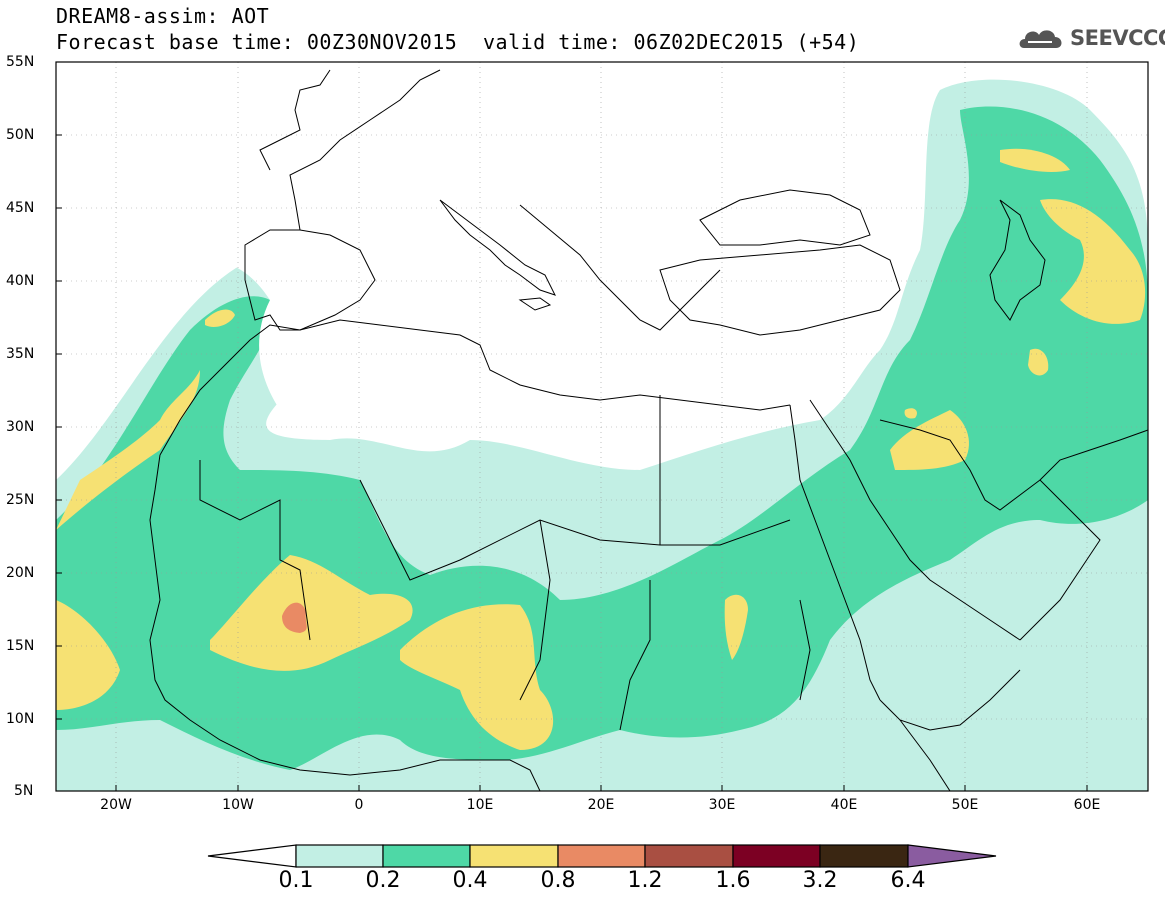 The height and width of the screenshot is (905, 1165). What do you see at coordinates (339, 856) in the screenshot?
I see `colorbar-bin-0.1` at bounding box center [339, 856].